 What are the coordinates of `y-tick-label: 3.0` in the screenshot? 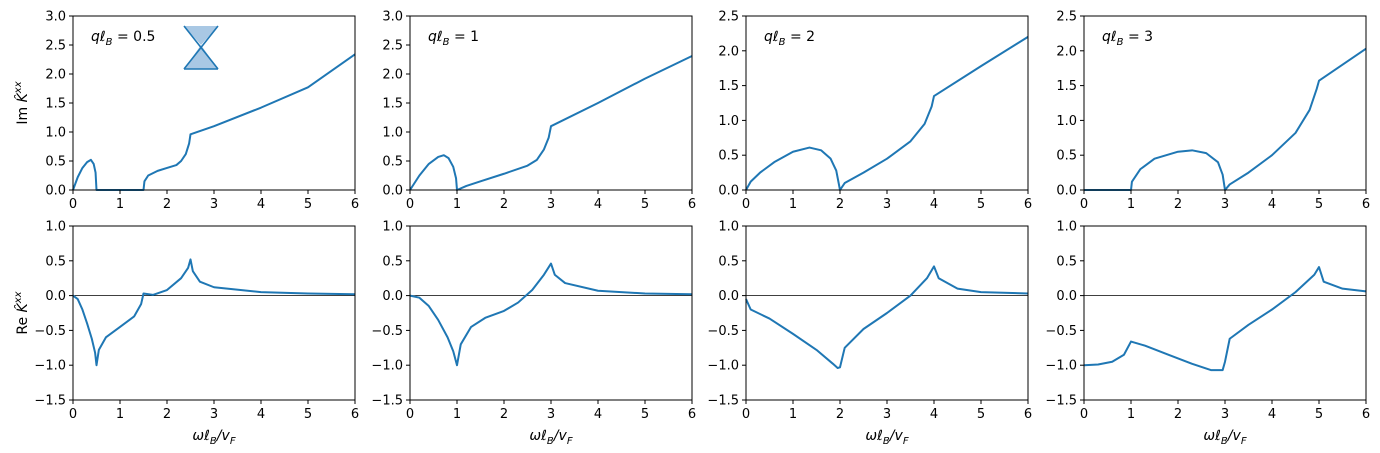 It's located at (55, 17).